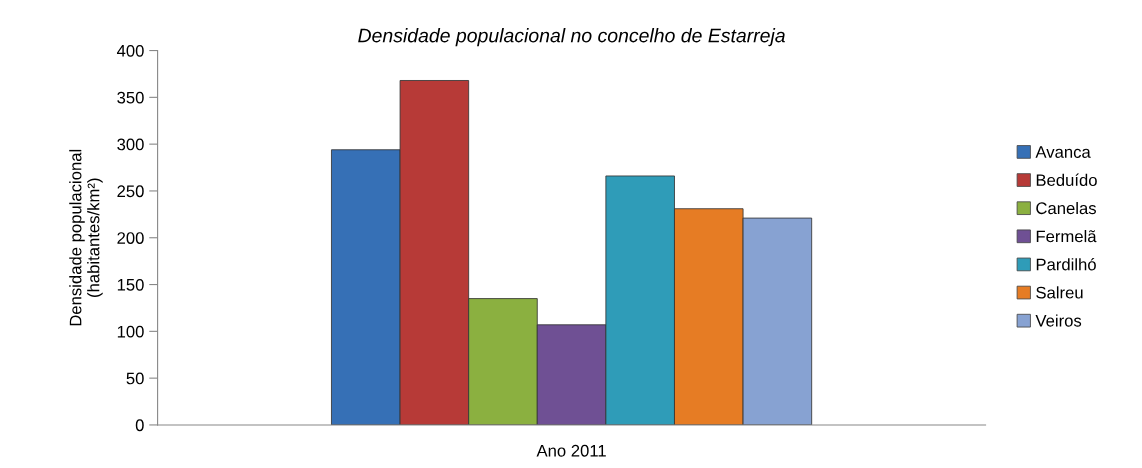  What do you see at coordinates (130, 238) in the screenshot?
I see `y-tick-label: 200` at bounding box center [130, 238].